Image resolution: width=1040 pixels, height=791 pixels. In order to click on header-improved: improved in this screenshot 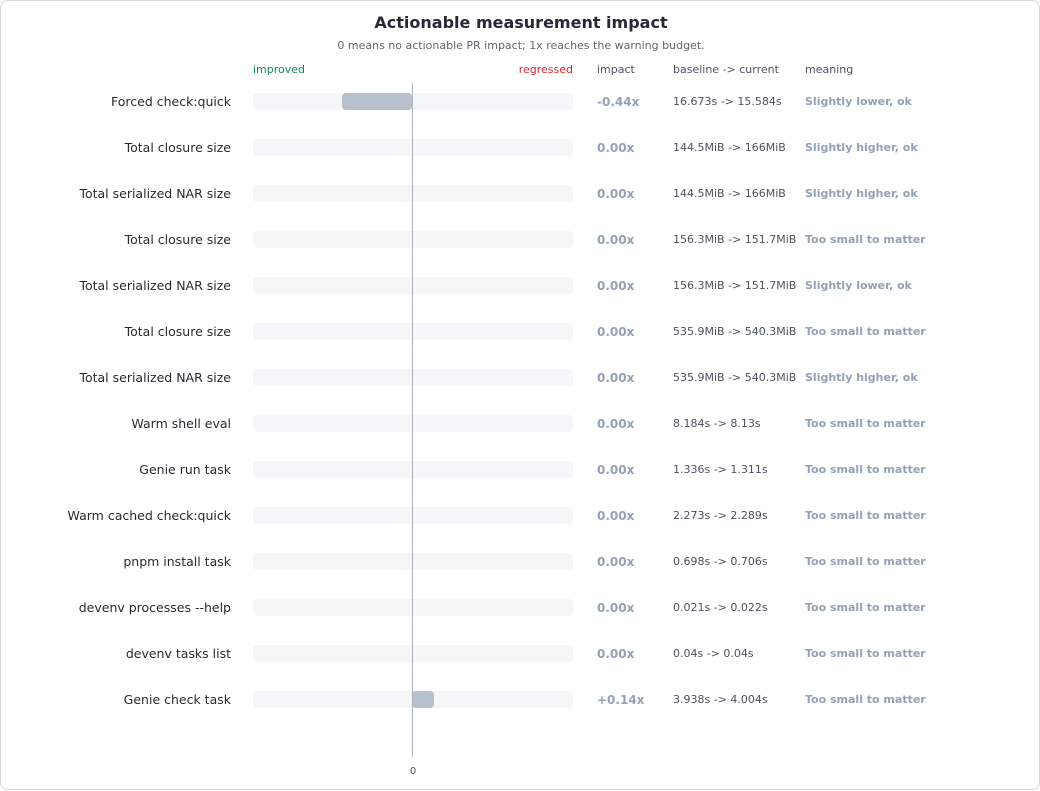, I will do `click(279, 69)`.